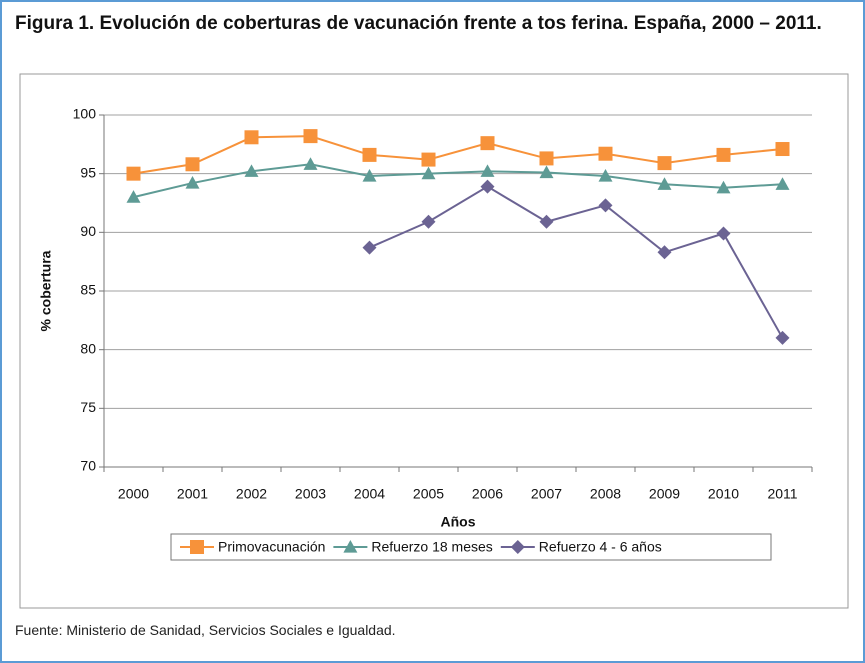 The width and height of the screenshot is (865, 663). I want to click on x-tick-label: 2010, so click(723, 494).